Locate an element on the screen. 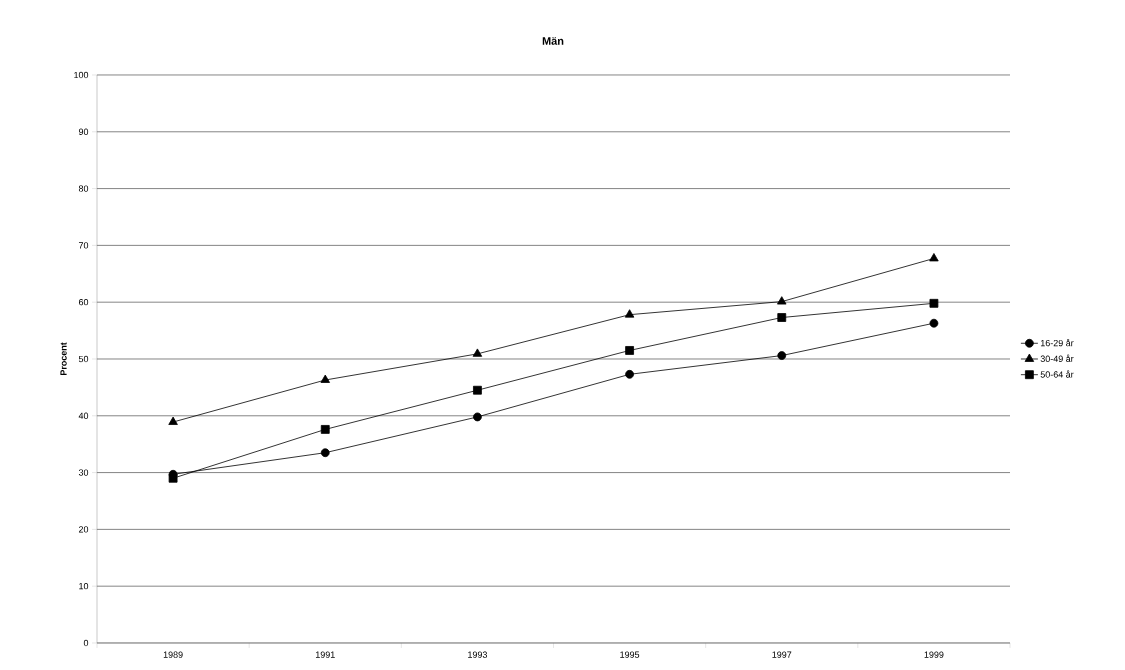  y-tick-label: 70 is located at coordinates (83, 245).